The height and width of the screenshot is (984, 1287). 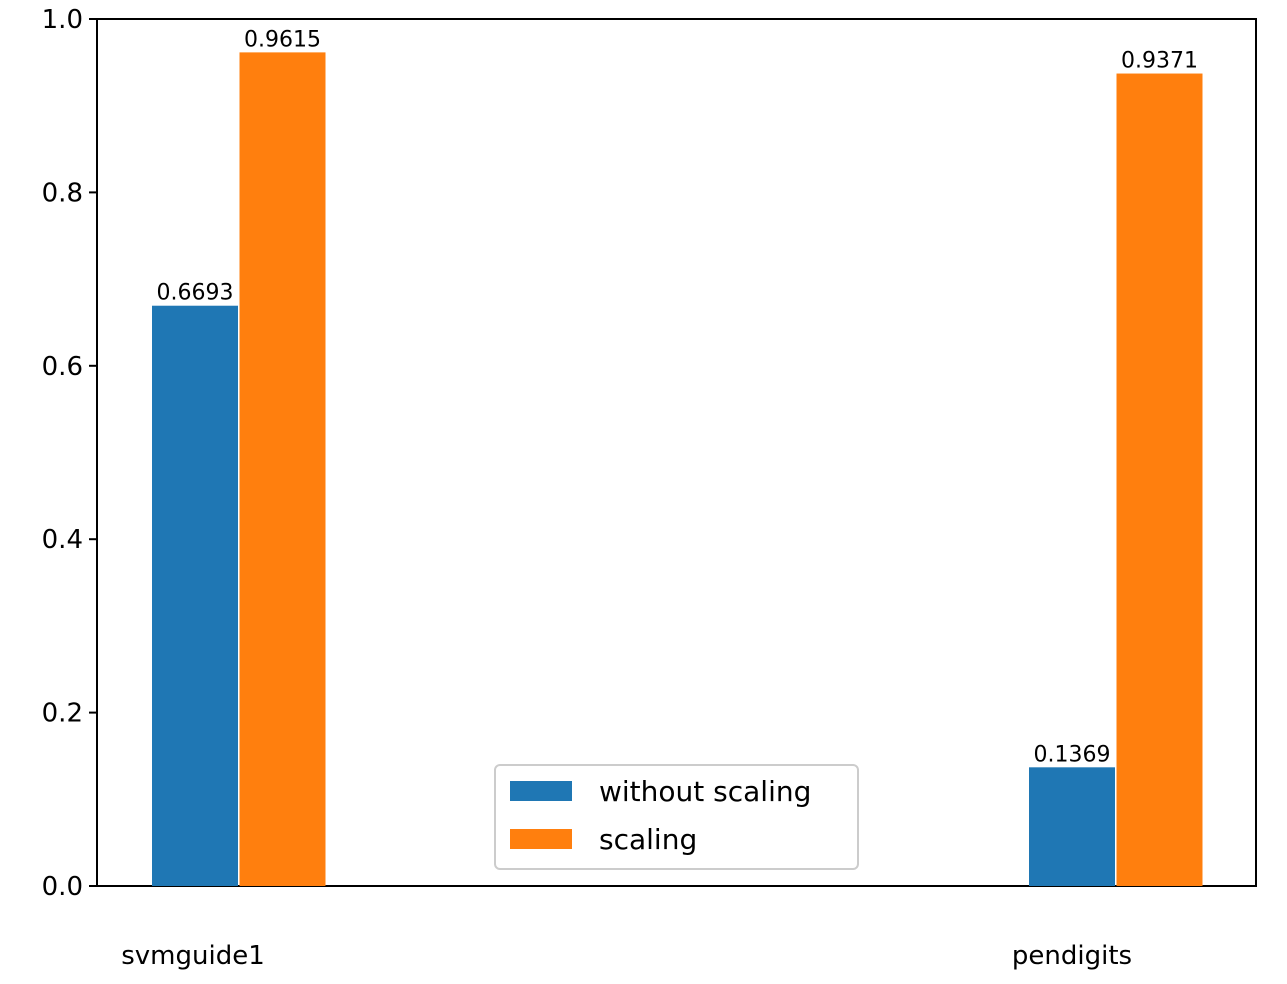 What do you see at coordinates (195, 595) in the screenshot?
I see `bar-svmguide1-without-scaling` at bounding box center [195, 595].